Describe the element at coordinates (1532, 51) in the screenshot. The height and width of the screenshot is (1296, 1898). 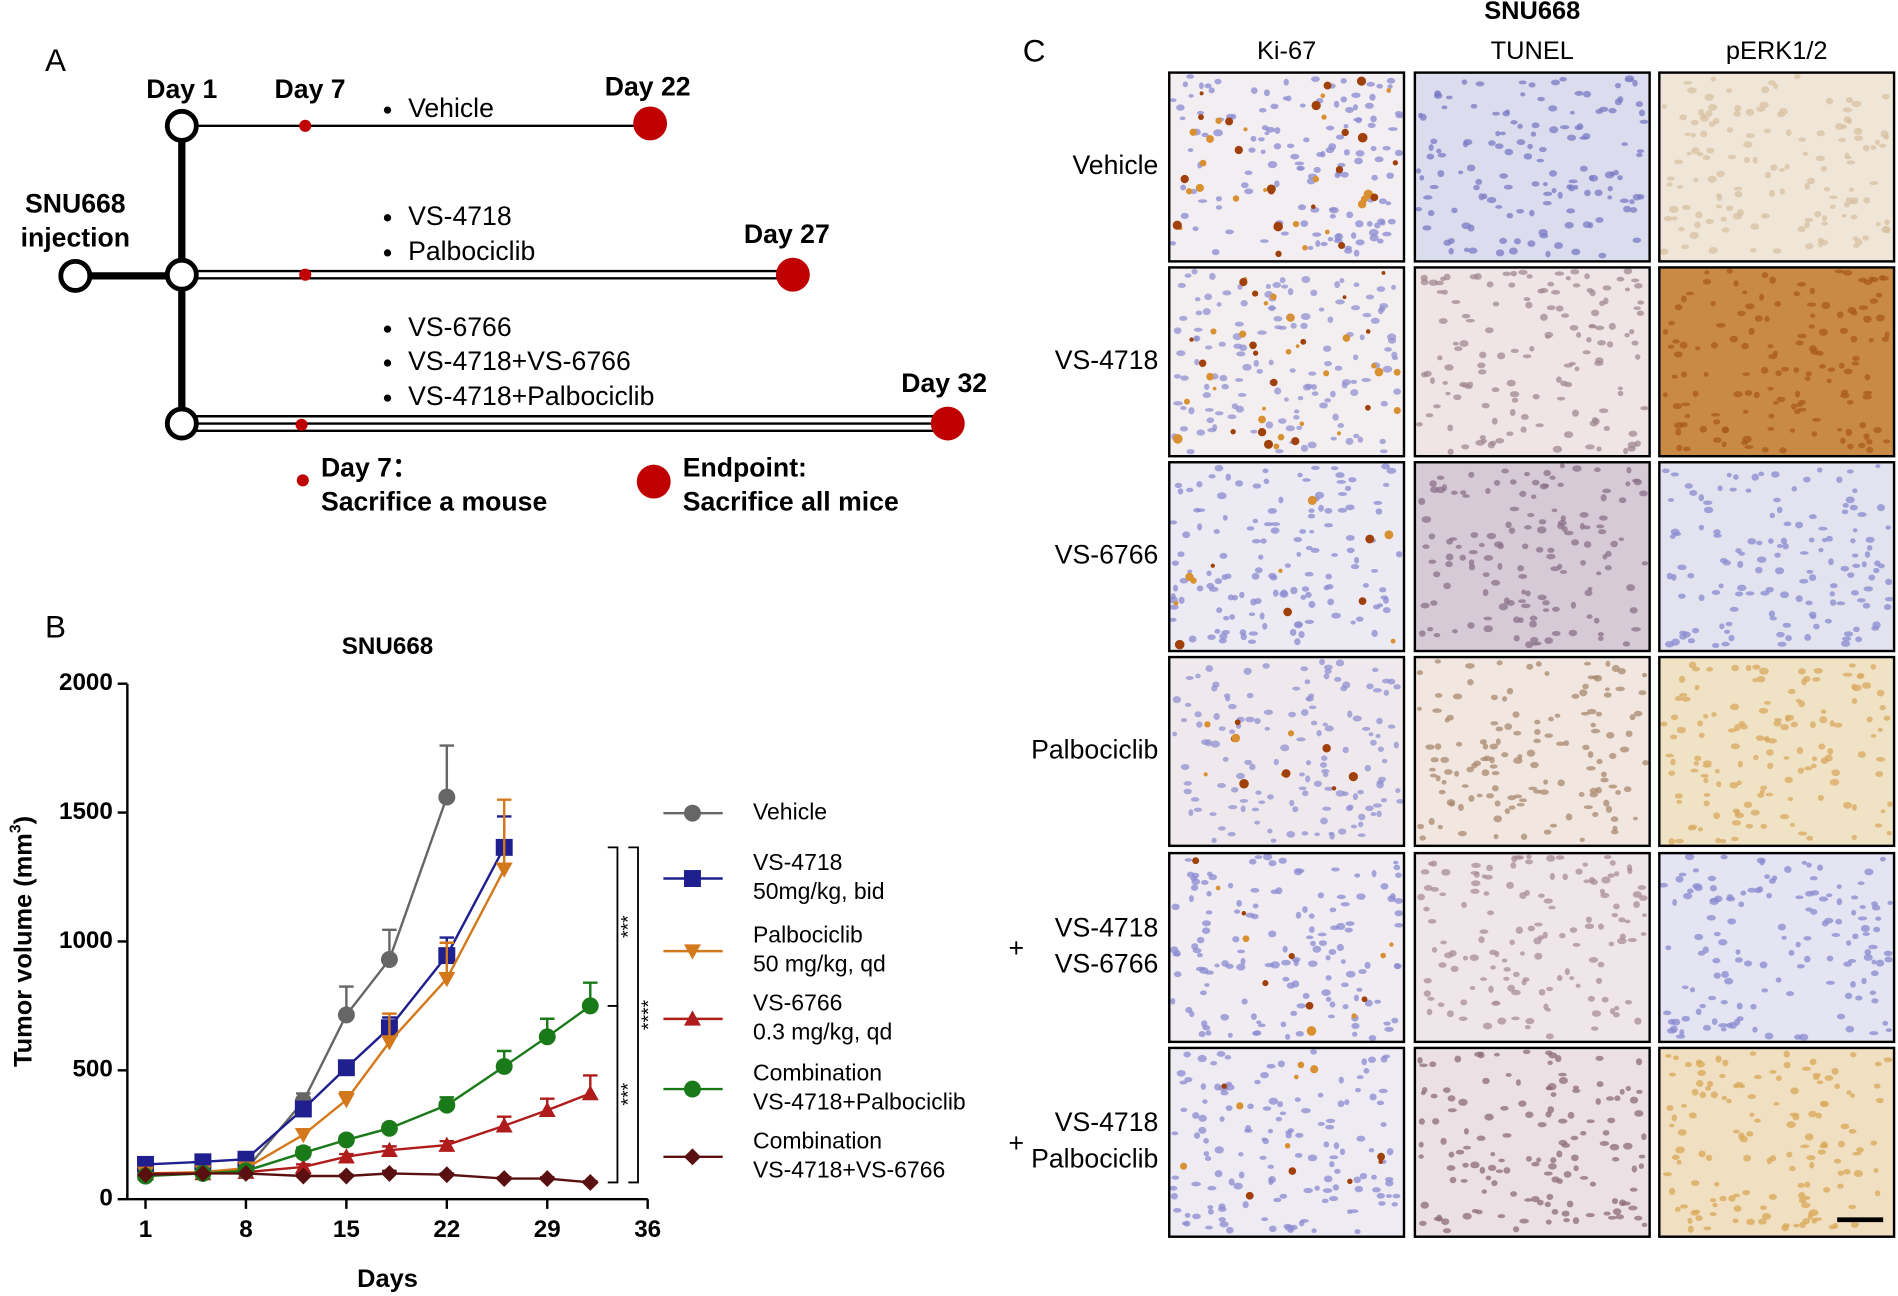
I see `column-label: TUNEL` at that location.